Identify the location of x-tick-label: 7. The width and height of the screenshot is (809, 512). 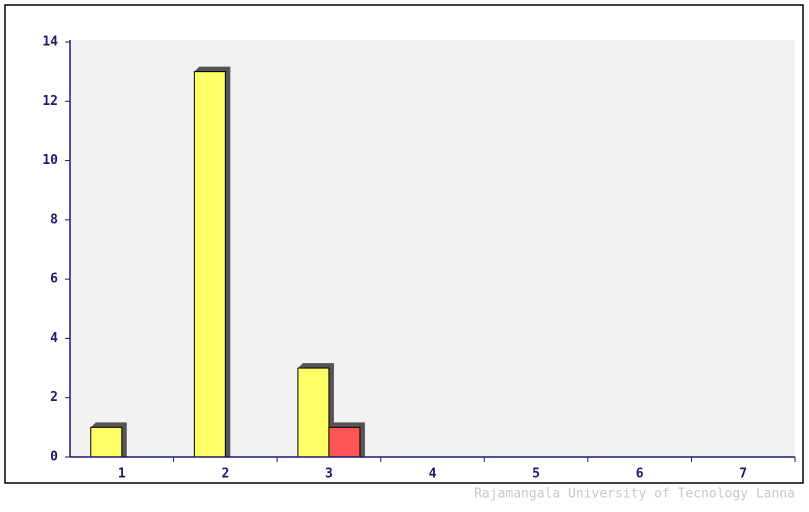
(743, 474).